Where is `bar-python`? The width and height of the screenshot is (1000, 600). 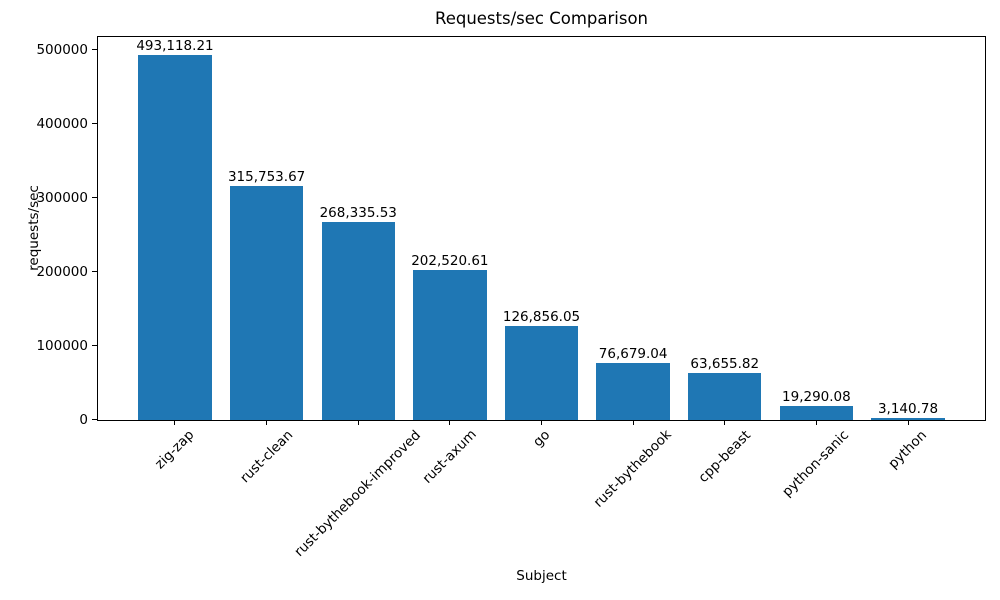 bar-python is located at coordinates (908, 418).